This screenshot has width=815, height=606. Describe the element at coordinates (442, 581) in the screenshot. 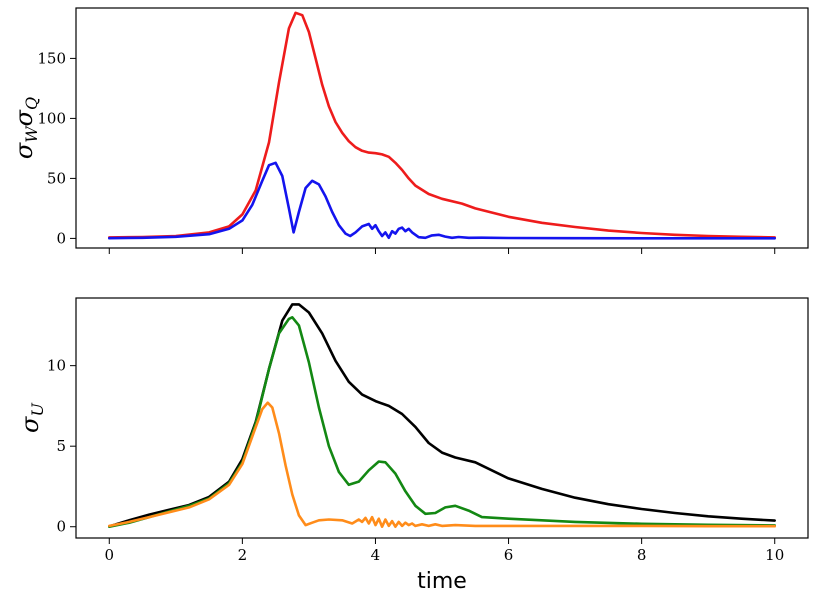

I see `x-axis-label: time` at that location.